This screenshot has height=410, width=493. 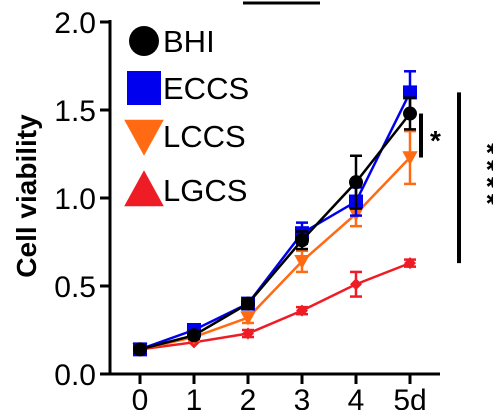 I want to click on significance-label-large: ****, so click(x=482, y=177).